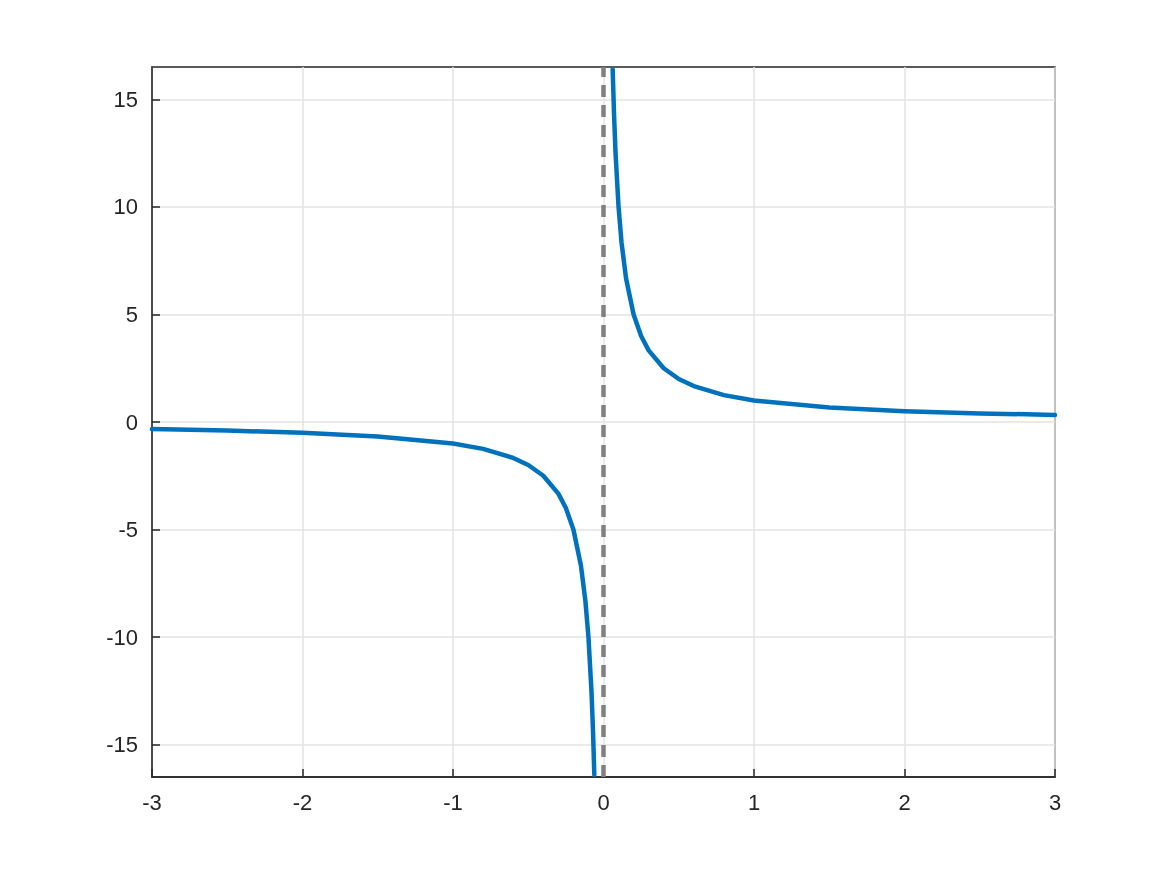 Image resolution: width=1167 pixels, height=875 pixels. What do you see at coordinates (131, 422) in the screenshot?
I see `y-tick-label: 0` at bounding box center [131, 422].